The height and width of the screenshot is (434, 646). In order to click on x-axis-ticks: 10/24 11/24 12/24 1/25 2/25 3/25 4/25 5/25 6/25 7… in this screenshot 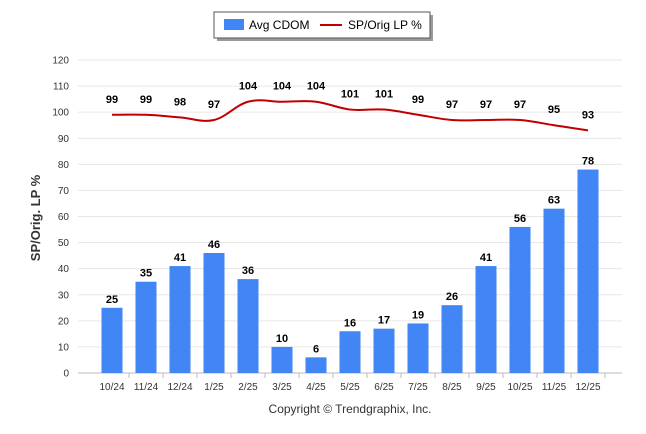, I will do `click(352, 383)`.